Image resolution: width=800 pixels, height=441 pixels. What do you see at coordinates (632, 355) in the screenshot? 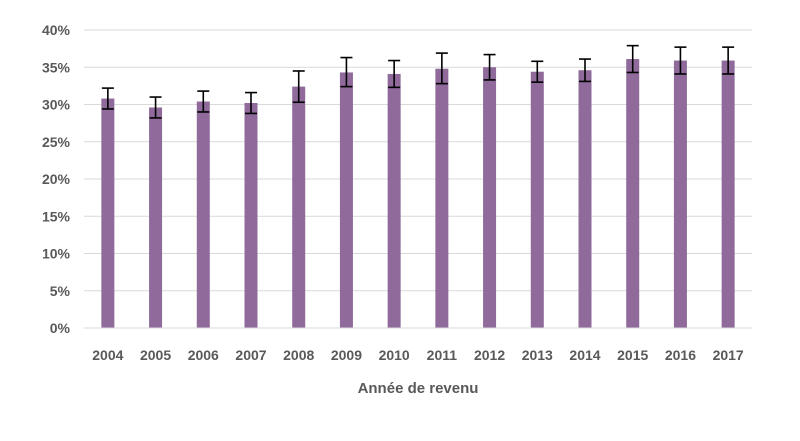
I see `x-tick-label: 2015` at bounding box center [632, 355].